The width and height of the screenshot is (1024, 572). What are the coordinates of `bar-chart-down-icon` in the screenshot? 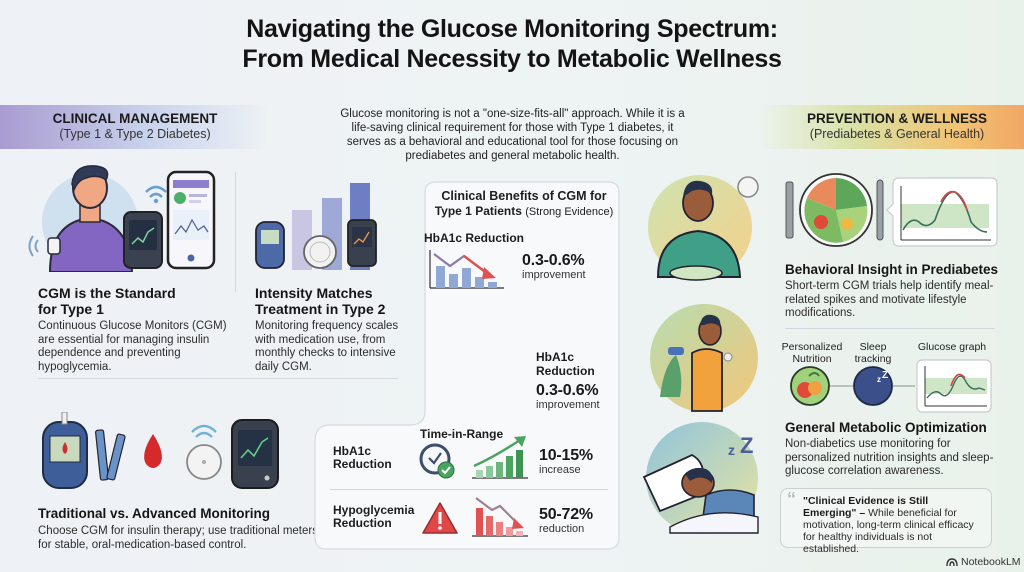 It's located at (466, 269).